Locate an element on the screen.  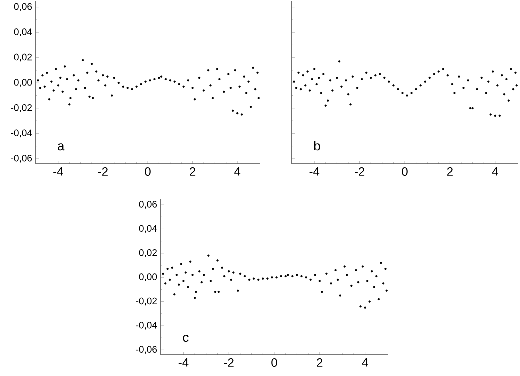
annotation: b is located at coordinates (317, 146).